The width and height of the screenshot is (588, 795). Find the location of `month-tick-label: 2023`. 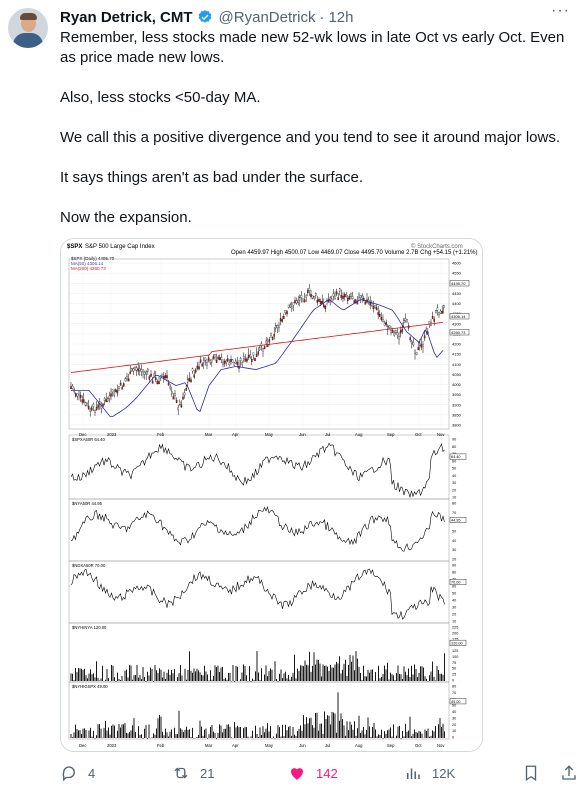

month-tick-label: 2023 is located at coordinates (112, 434).